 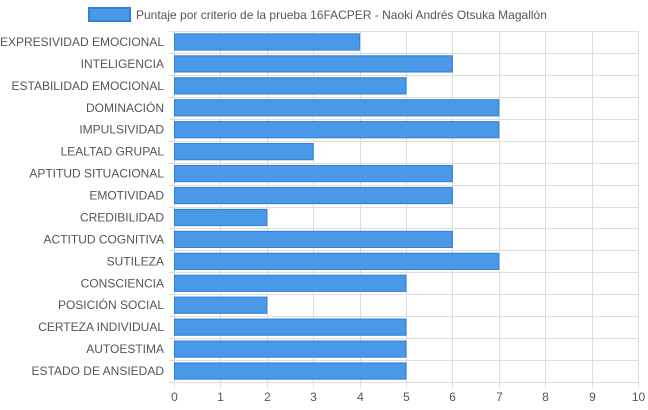 What do you see at coordinates (113, 152) in the screenshot?
I see `category-label: LEALTAD GRUPAL` at bounding box center [113, 152].